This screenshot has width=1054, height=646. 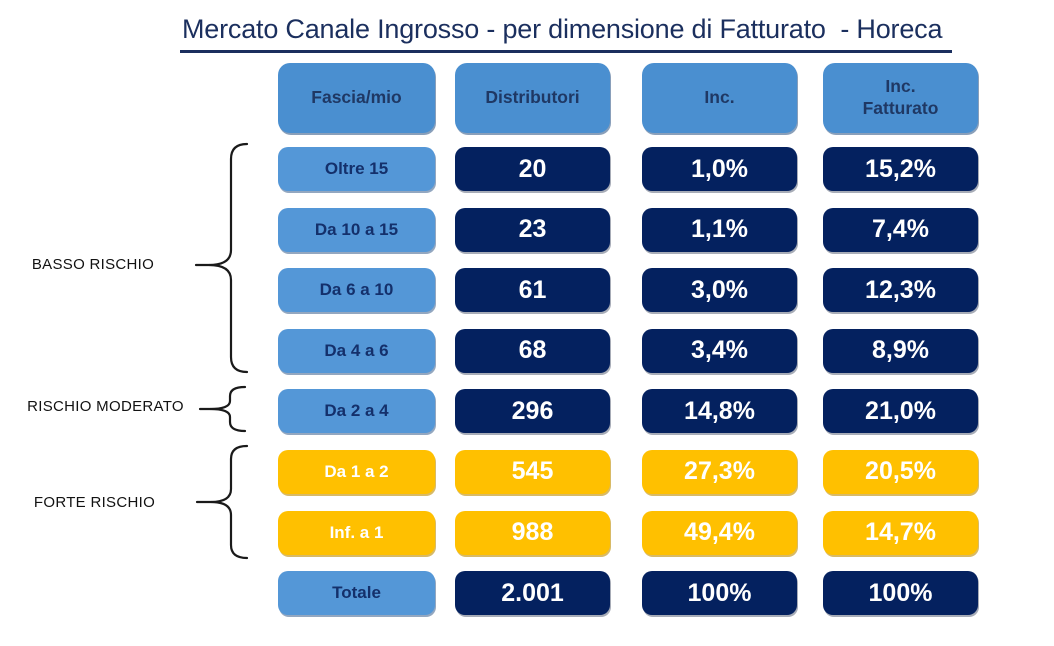 I want to click on distributori-cell: 545, so click(x=532, y=471).